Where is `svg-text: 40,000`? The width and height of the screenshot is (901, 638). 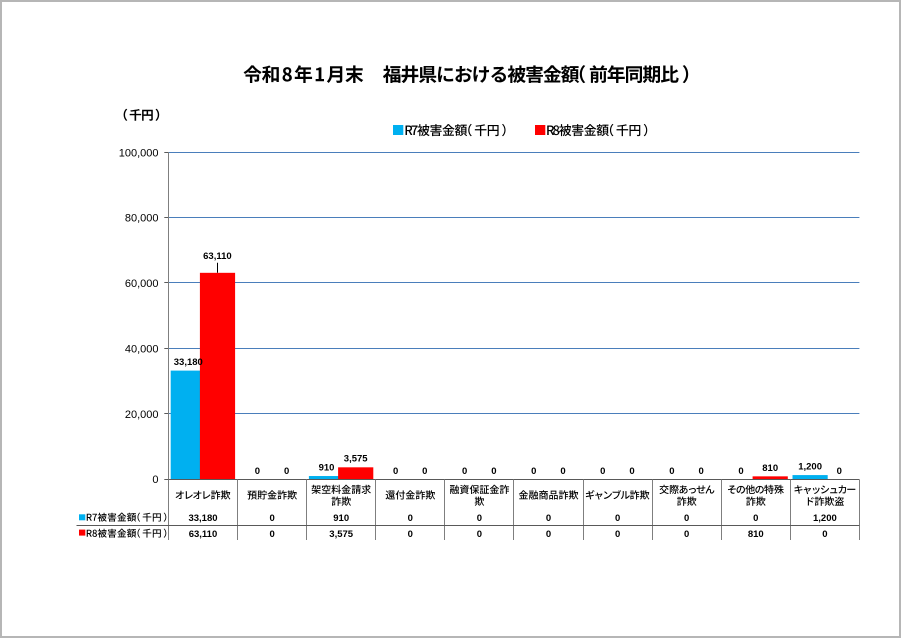
svg-text: 40,000 is located at coordinates (142, 349).